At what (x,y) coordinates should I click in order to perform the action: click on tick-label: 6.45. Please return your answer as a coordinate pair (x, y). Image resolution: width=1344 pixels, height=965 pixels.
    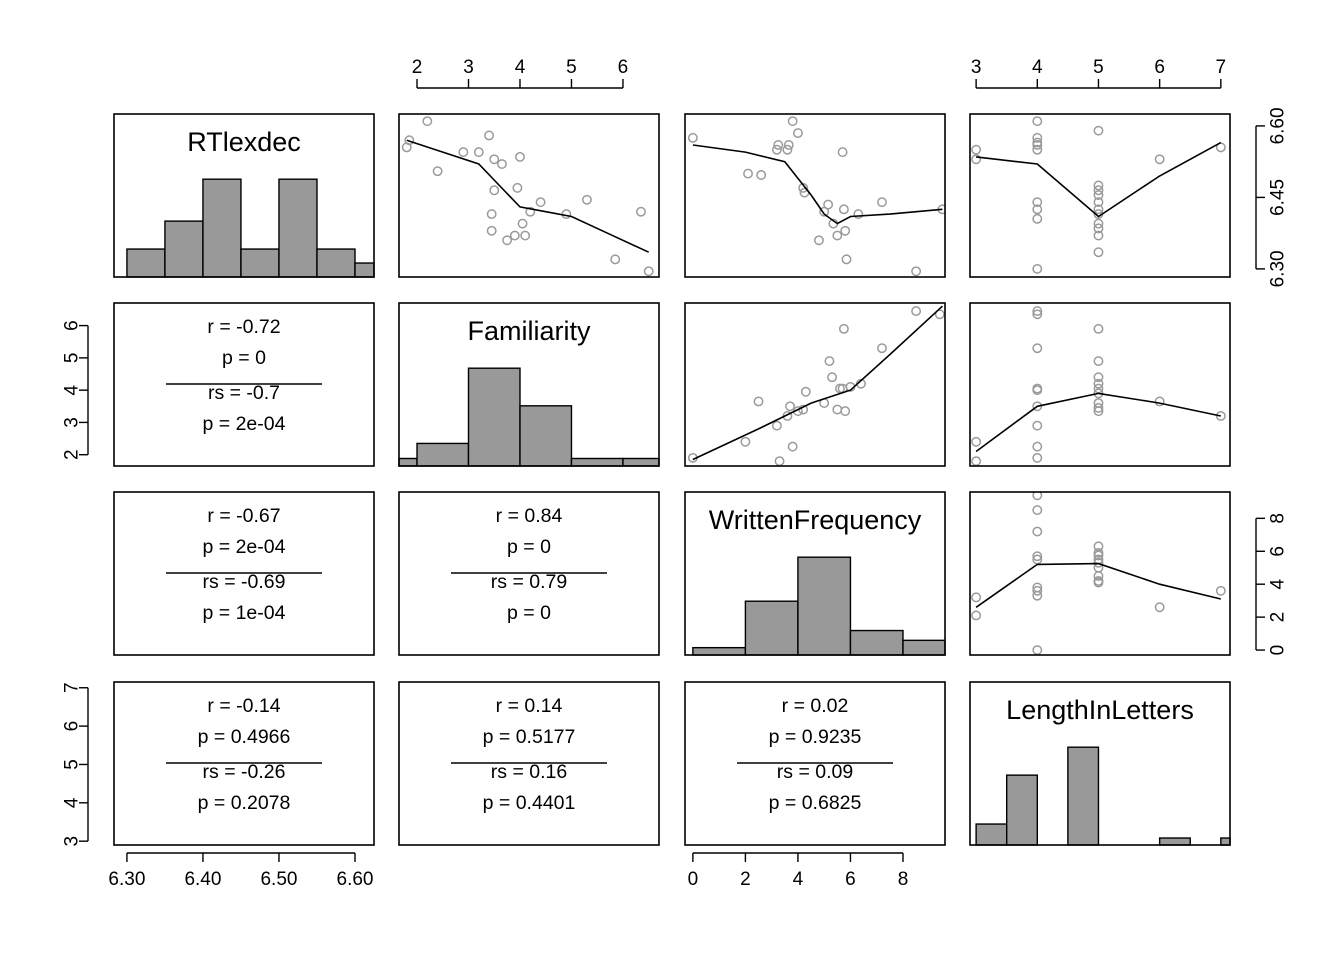
    Looking at the image, I should click on (1278, 197).